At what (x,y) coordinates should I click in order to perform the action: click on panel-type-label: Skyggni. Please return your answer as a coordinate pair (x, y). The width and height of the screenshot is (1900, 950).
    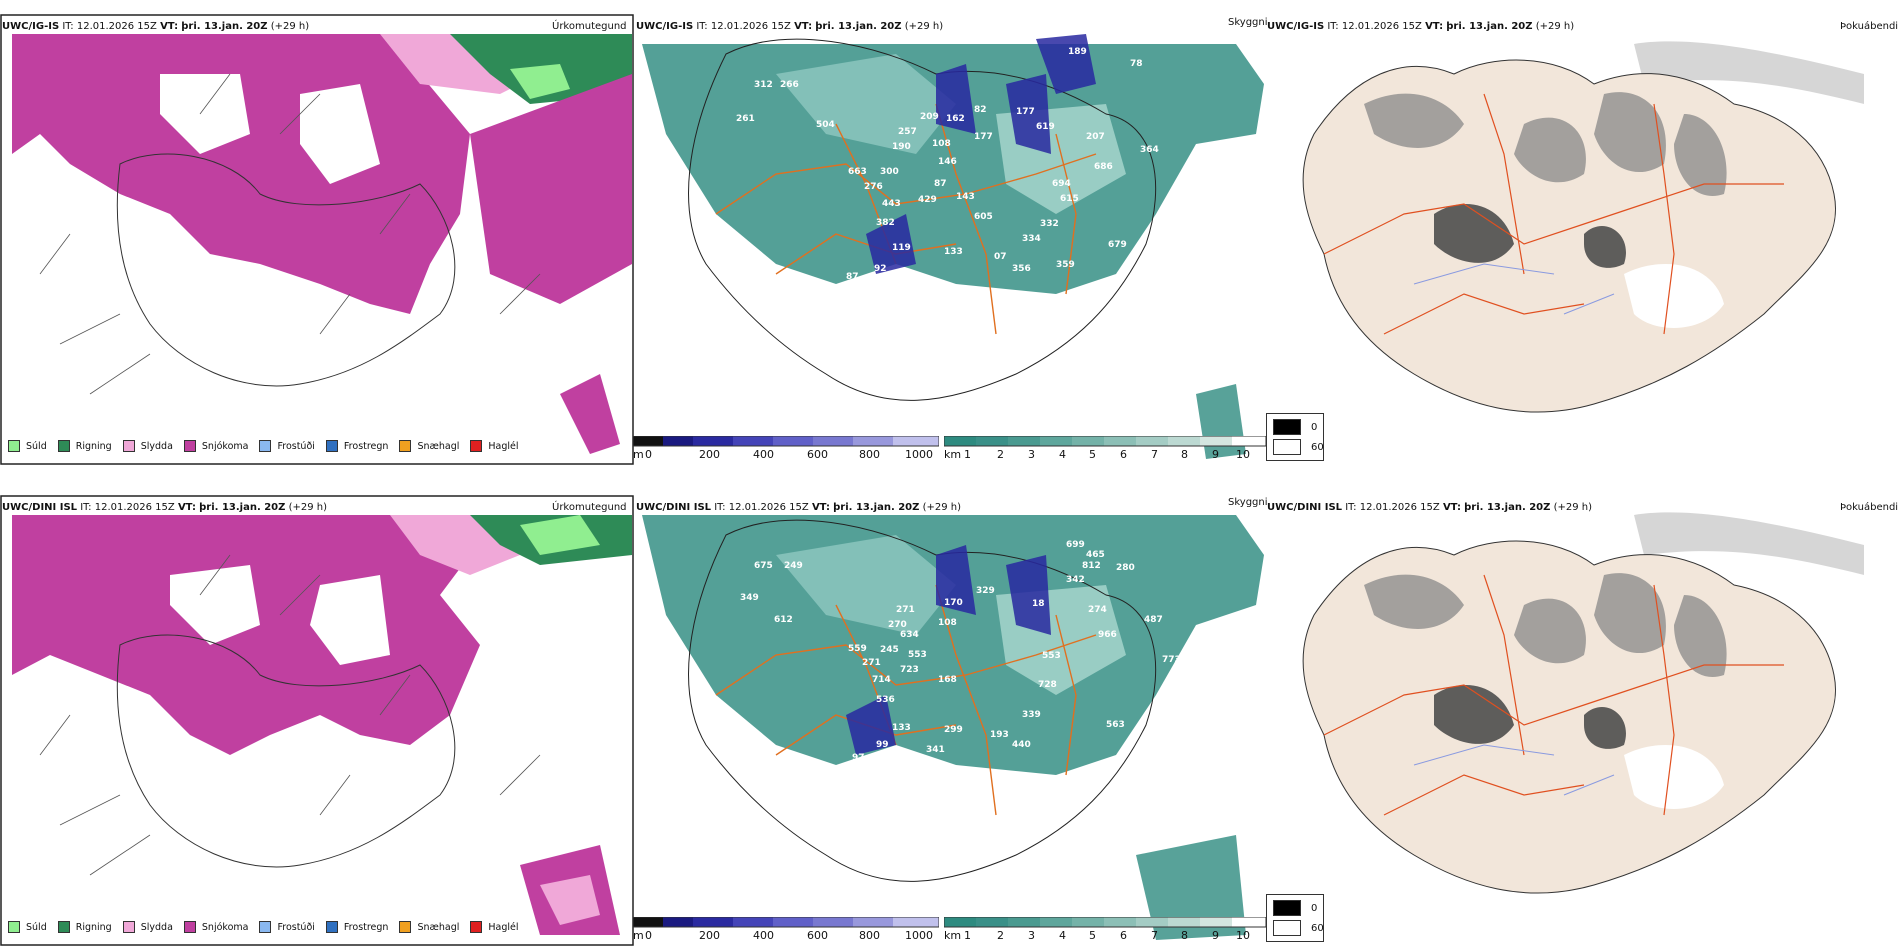
    Looking at the image, I should click on (1248, 22).